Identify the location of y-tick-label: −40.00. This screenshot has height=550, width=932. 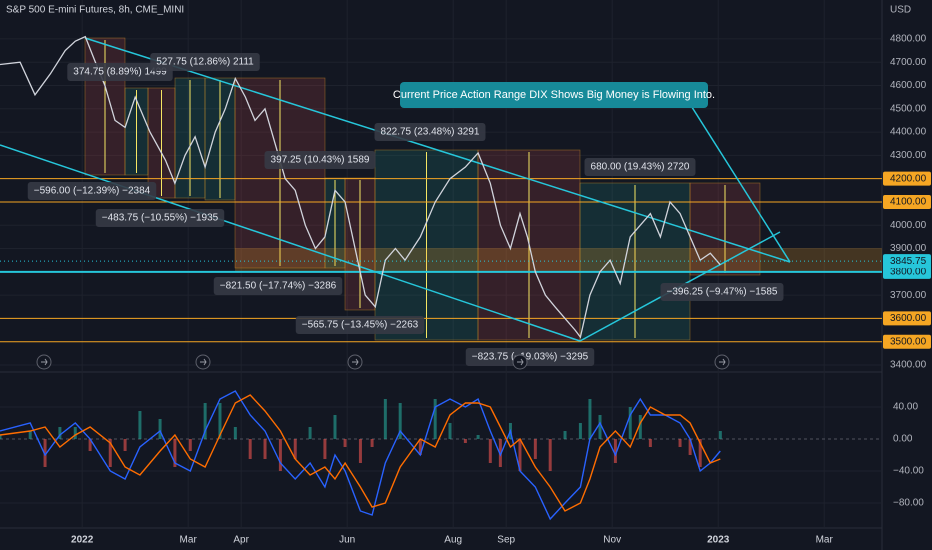
(908, 471).